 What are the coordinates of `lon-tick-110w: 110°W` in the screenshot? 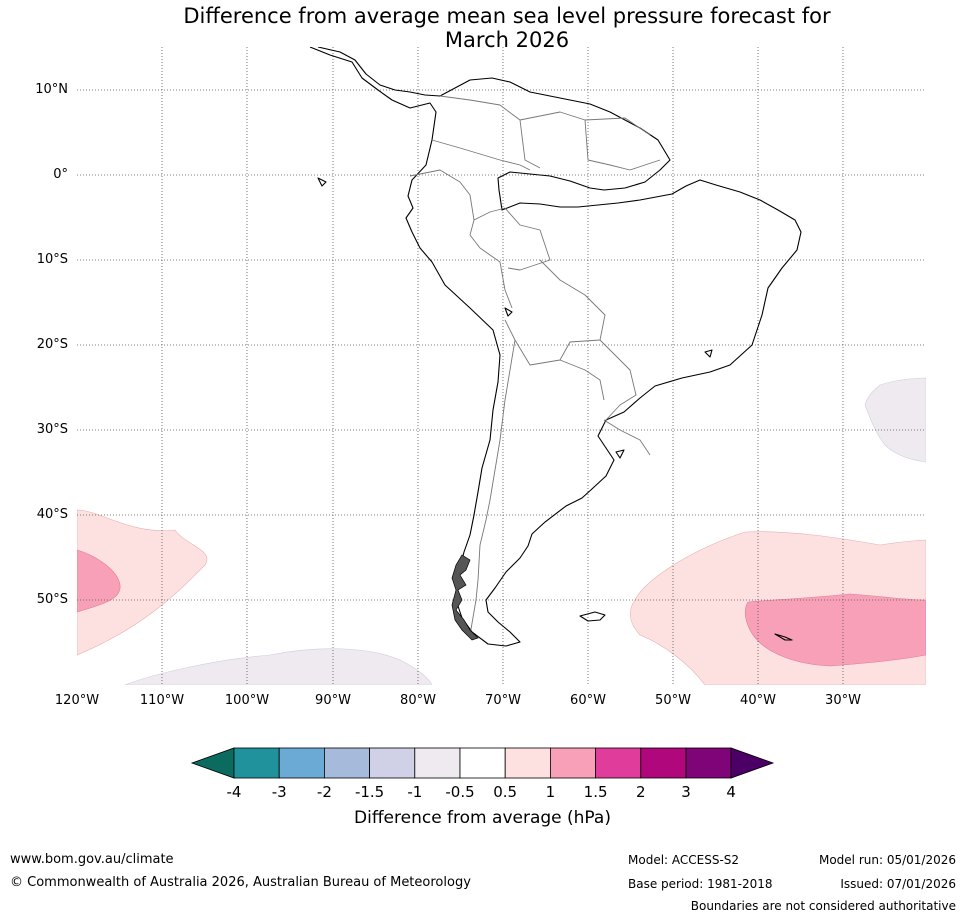 It's located at (162, 700).